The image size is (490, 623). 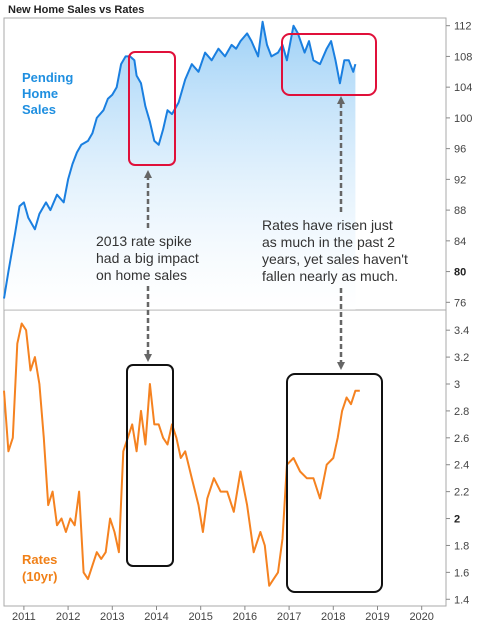 What do you see at coordinates (245, 617) in the screenshot?
I see `x-tick-label: 2016` at bounding box center [245, 617].